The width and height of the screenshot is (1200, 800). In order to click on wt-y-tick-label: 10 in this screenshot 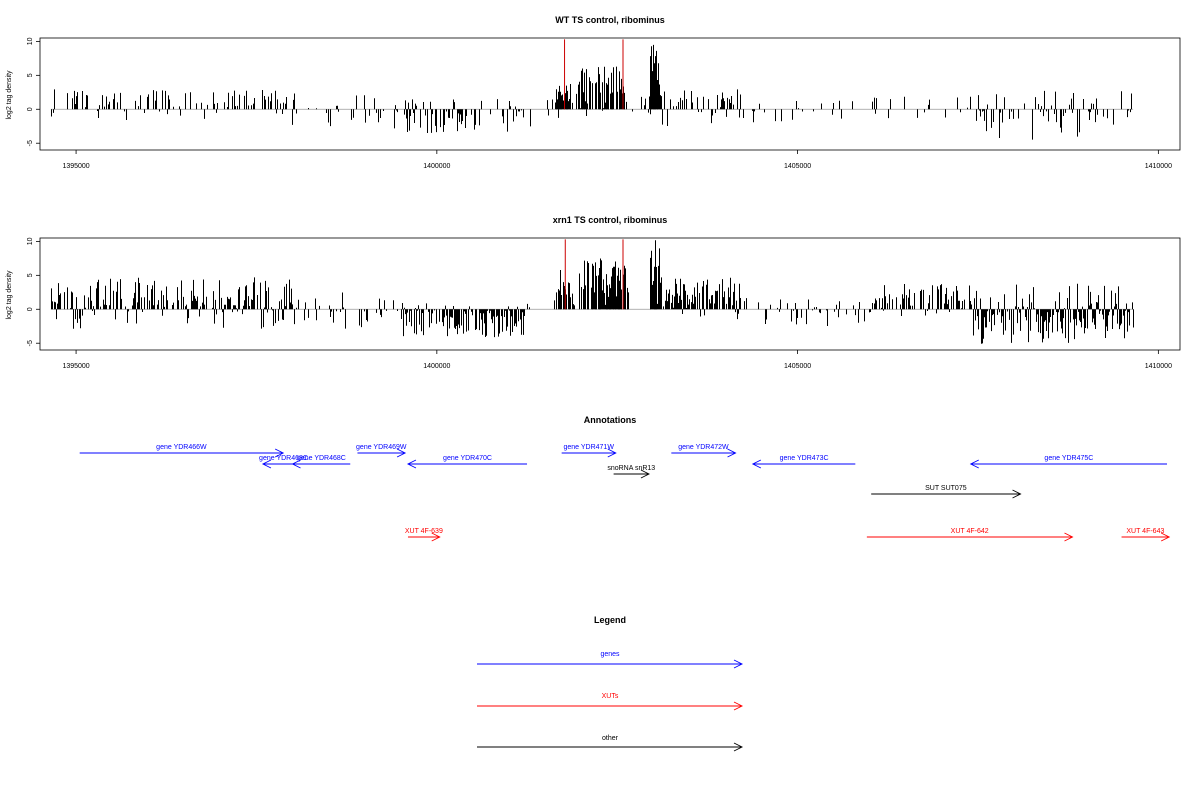, I will do `click(30, 41)`.